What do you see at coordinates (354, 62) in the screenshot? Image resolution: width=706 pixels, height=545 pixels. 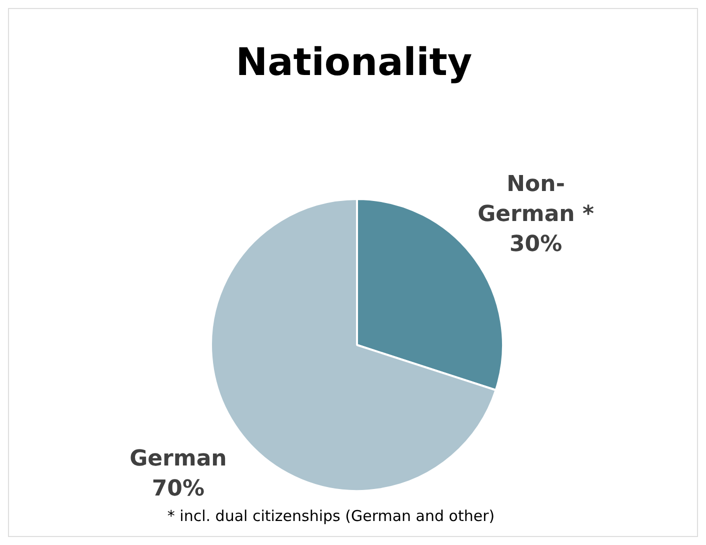 I see `chart-title: Nationality` at bounding box center [354, 62].